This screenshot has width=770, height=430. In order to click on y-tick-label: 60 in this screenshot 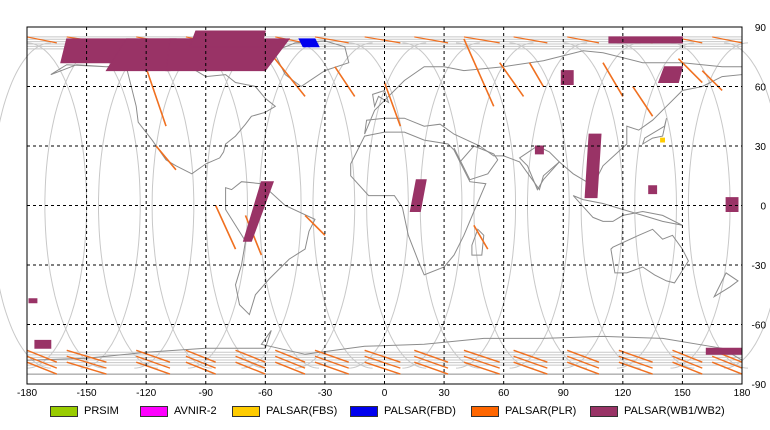, I will do `click(761, 88)`.